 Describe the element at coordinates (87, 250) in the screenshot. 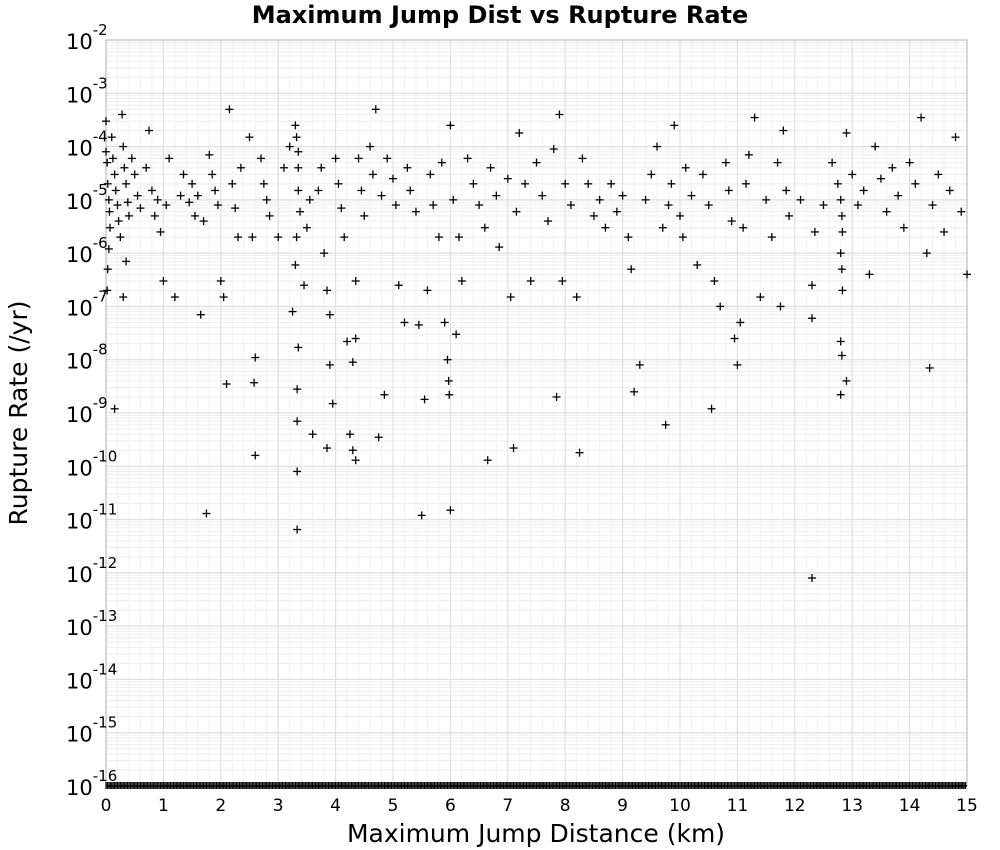

I see `y-tick-label: 10⁻⁶` at that location.